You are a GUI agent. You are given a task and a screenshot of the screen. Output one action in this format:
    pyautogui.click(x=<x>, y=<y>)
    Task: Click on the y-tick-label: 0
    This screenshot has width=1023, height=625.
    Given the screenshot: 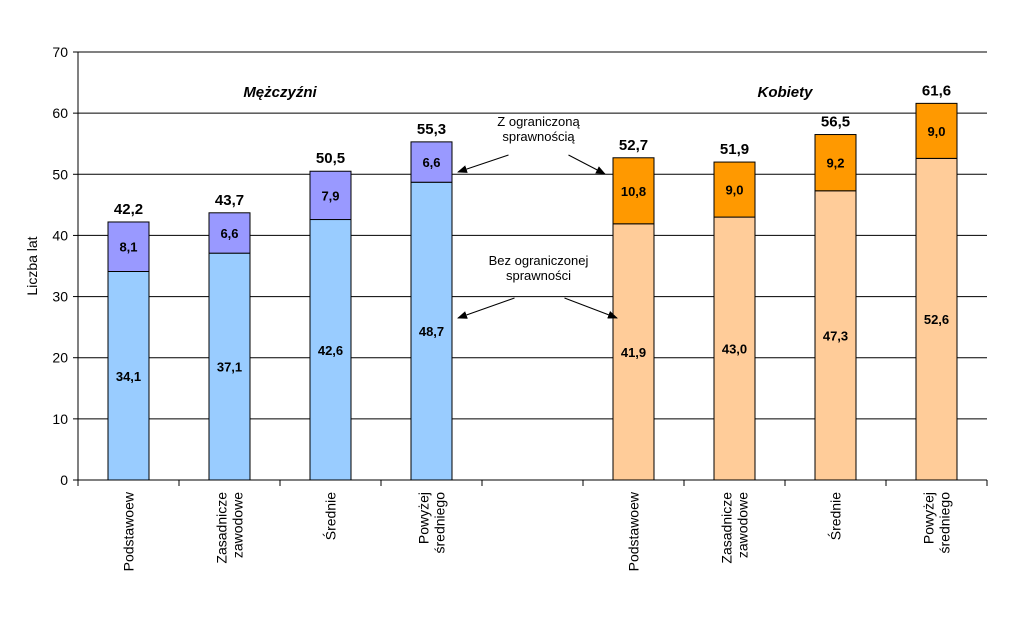 What is the action you would take?
    pyautogui.click(x=64, y=480)
    